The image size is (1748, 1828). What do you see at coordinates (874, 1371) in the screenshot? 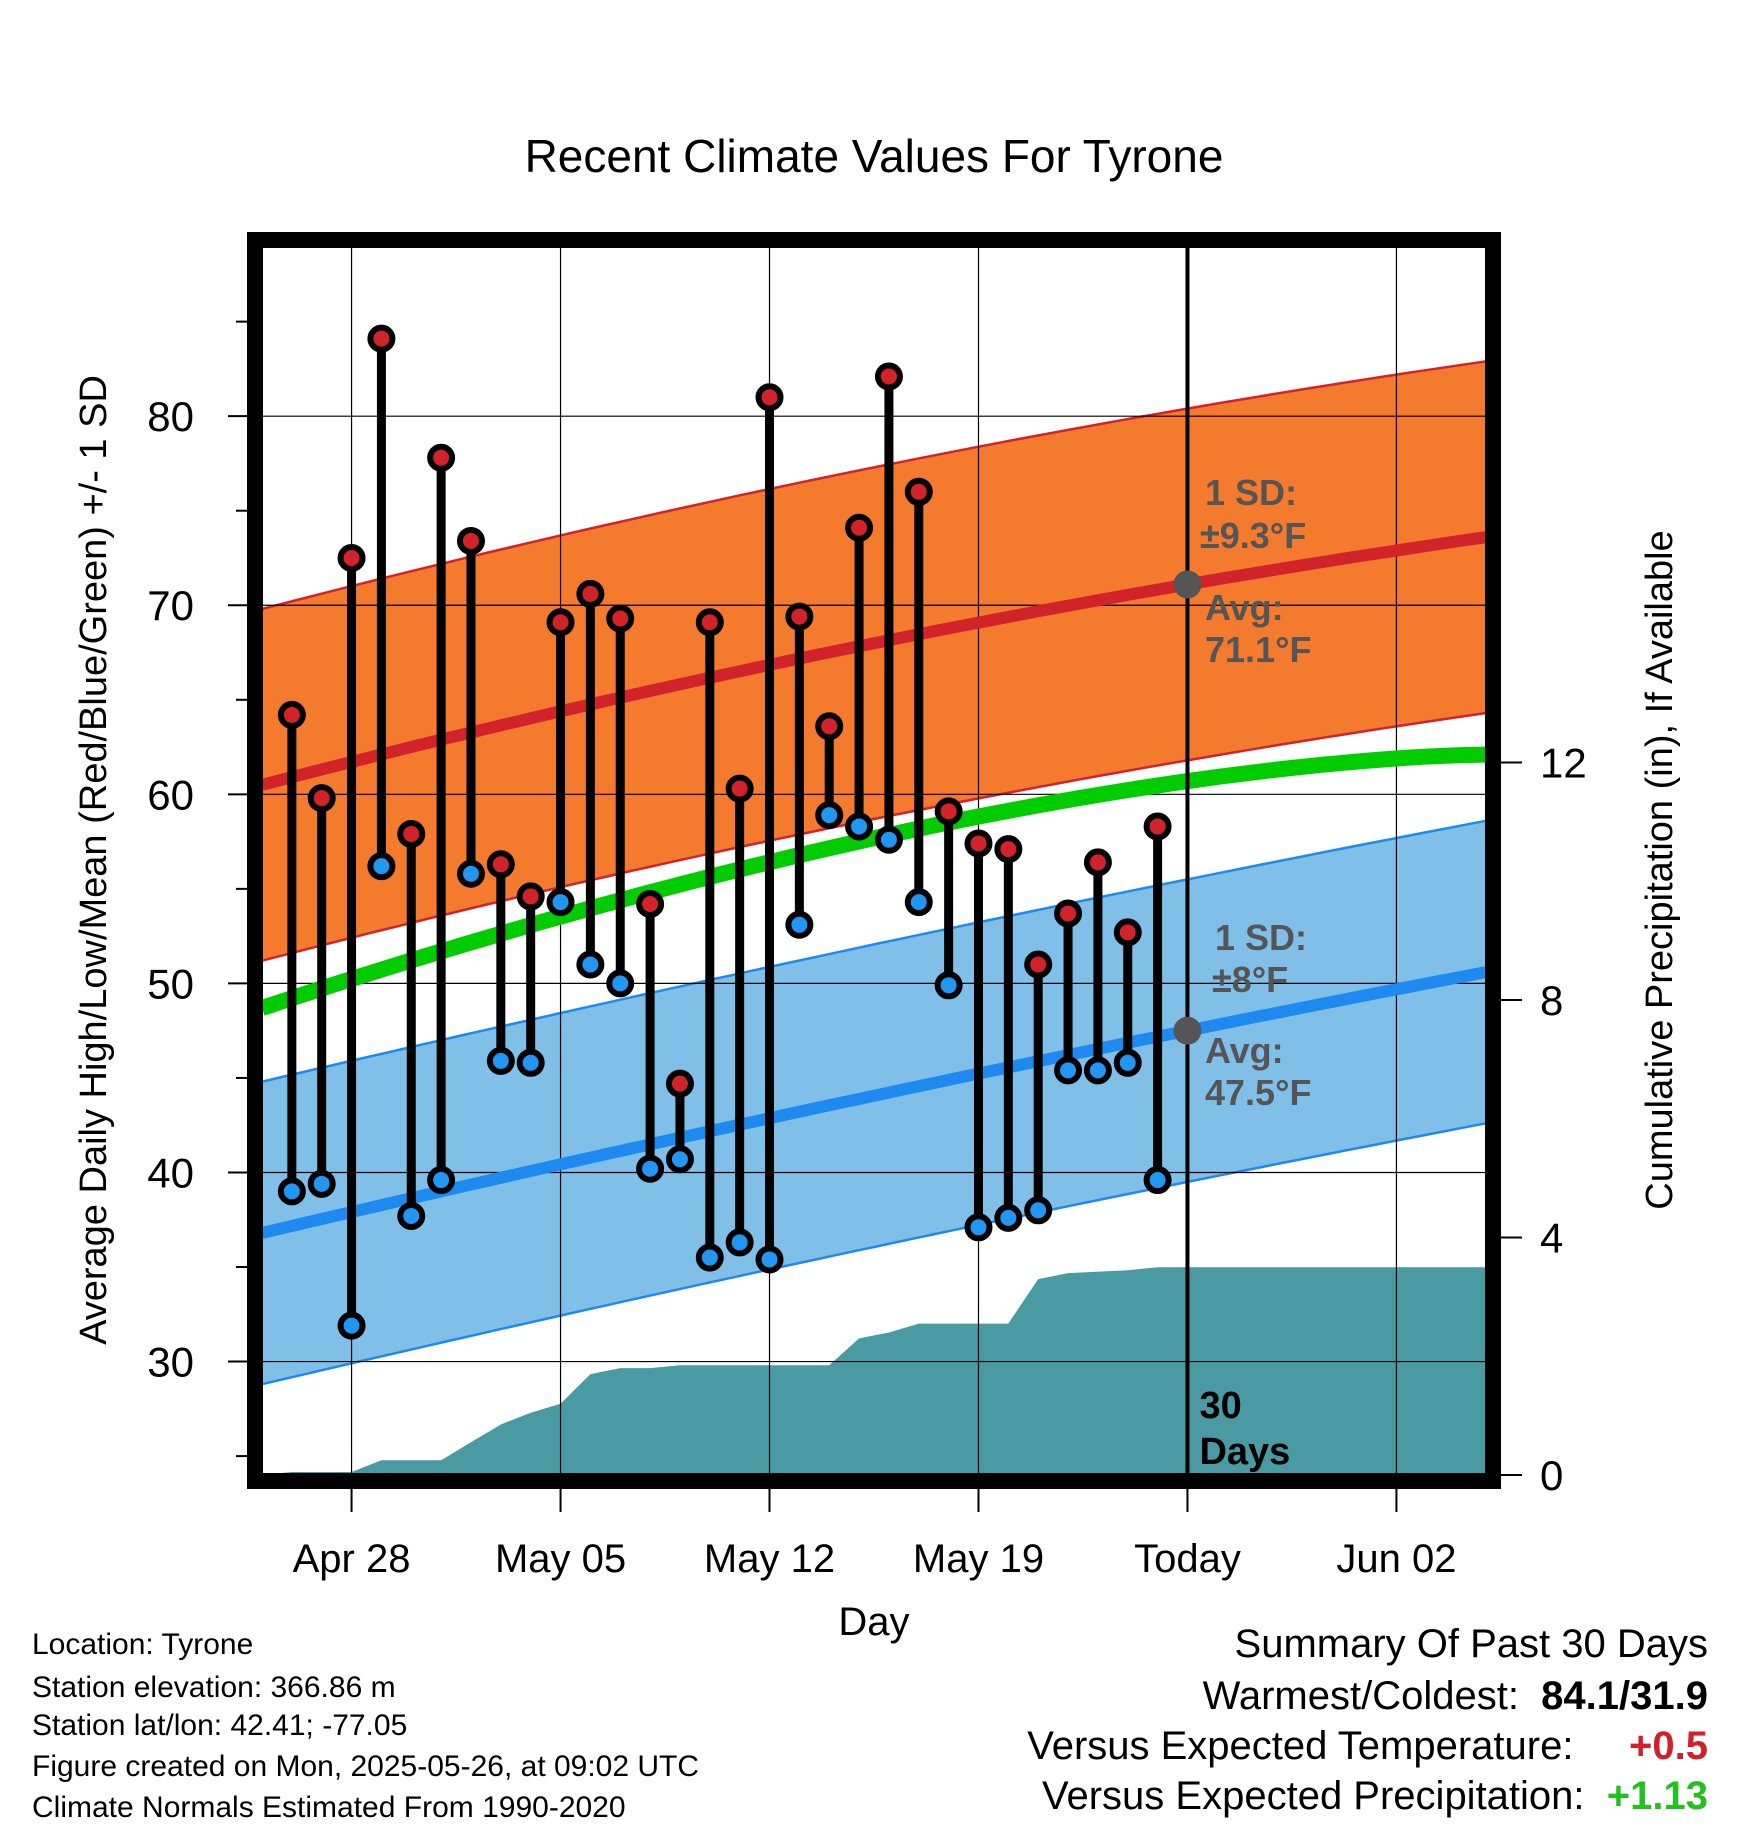
I see `precip-area` at bounding box center [874, 1371].